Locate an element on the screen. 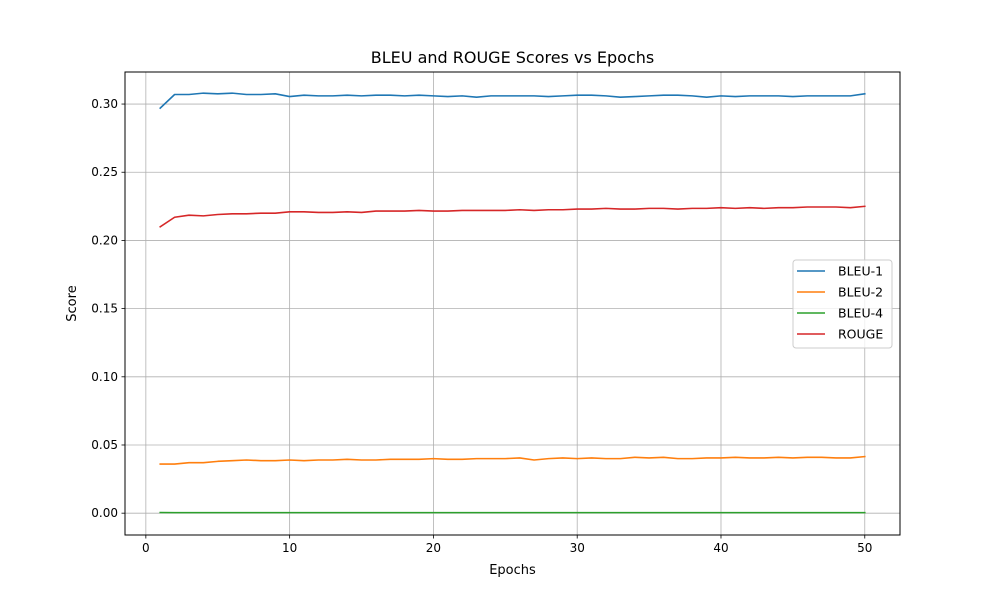 Image resolution: width=1000 pixels, height=600 pixels. x-tick-label: 30 is located at coordinates (577, 548).